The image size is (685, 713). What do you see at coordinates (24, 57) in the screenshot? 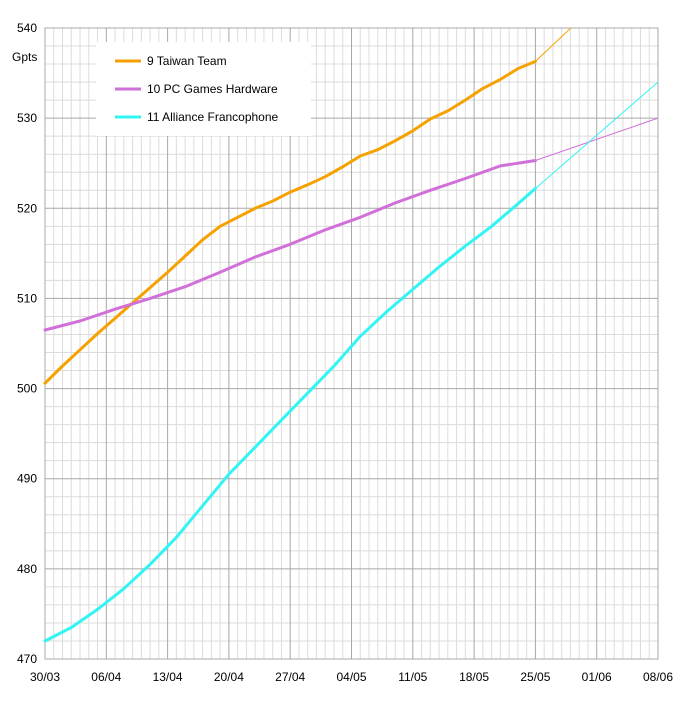
I see `y-axis-label: Gpts` at bounding box center [24, 57].